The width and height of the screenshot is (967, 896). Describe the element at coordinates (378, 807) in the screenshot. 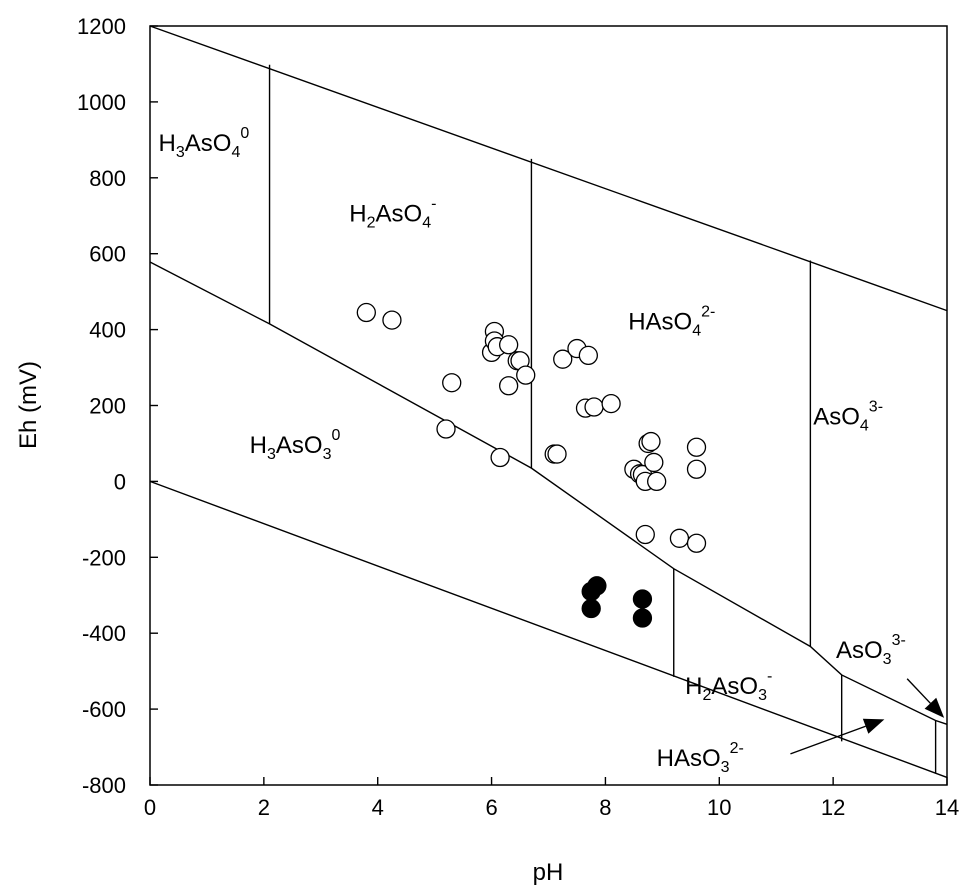

I see `x-tick-label: 4` at that location.